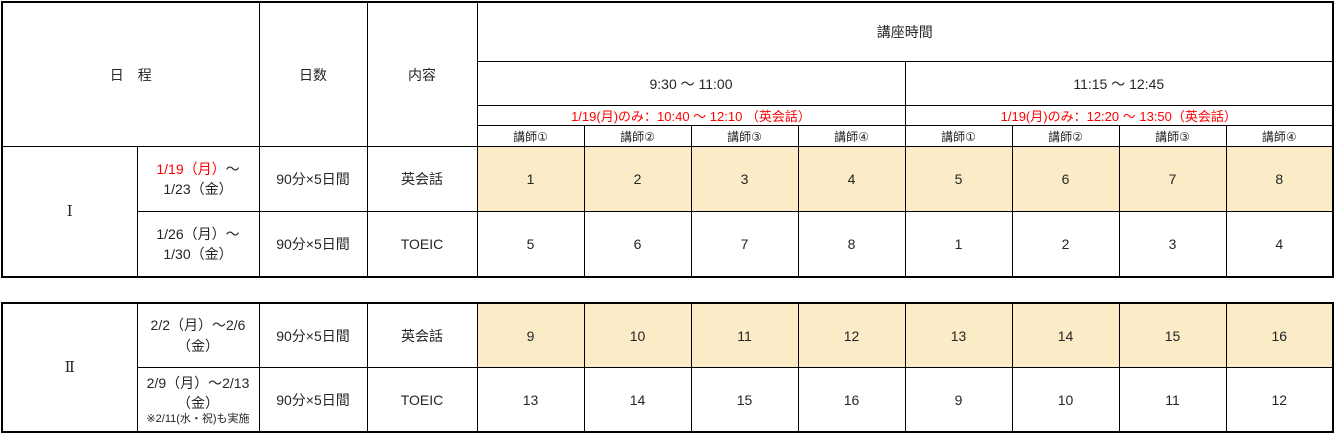 This screenshot has height=437, width=1335. I want to click on slot2-teacher-1-header: 講師①, so click(958, 136).